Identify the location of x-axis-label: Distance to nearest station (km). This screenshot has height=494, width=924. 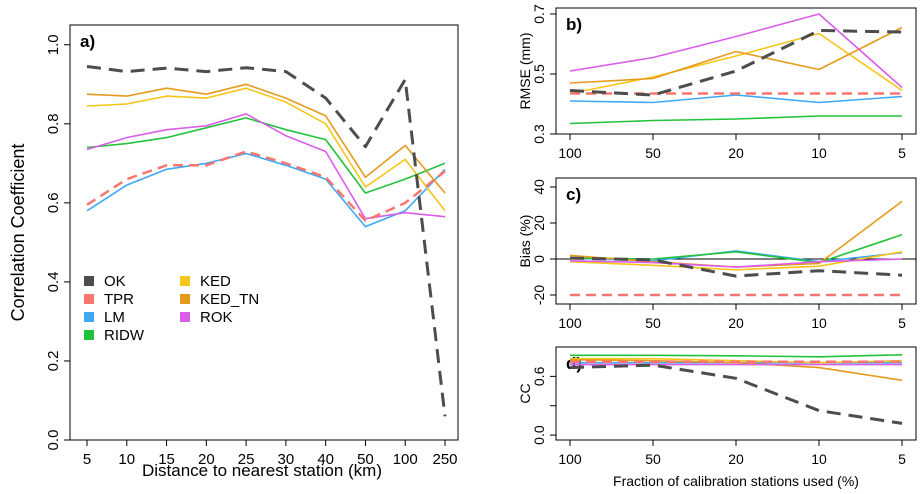
(262, 470).